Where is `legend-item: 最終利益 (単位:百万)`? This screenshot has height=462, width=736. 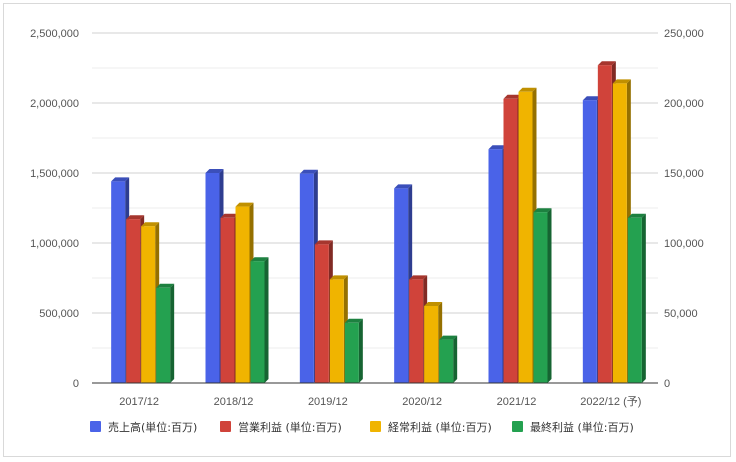
legend-item: 最終利益 (単位:百万) is located at coordinates (573, 427).